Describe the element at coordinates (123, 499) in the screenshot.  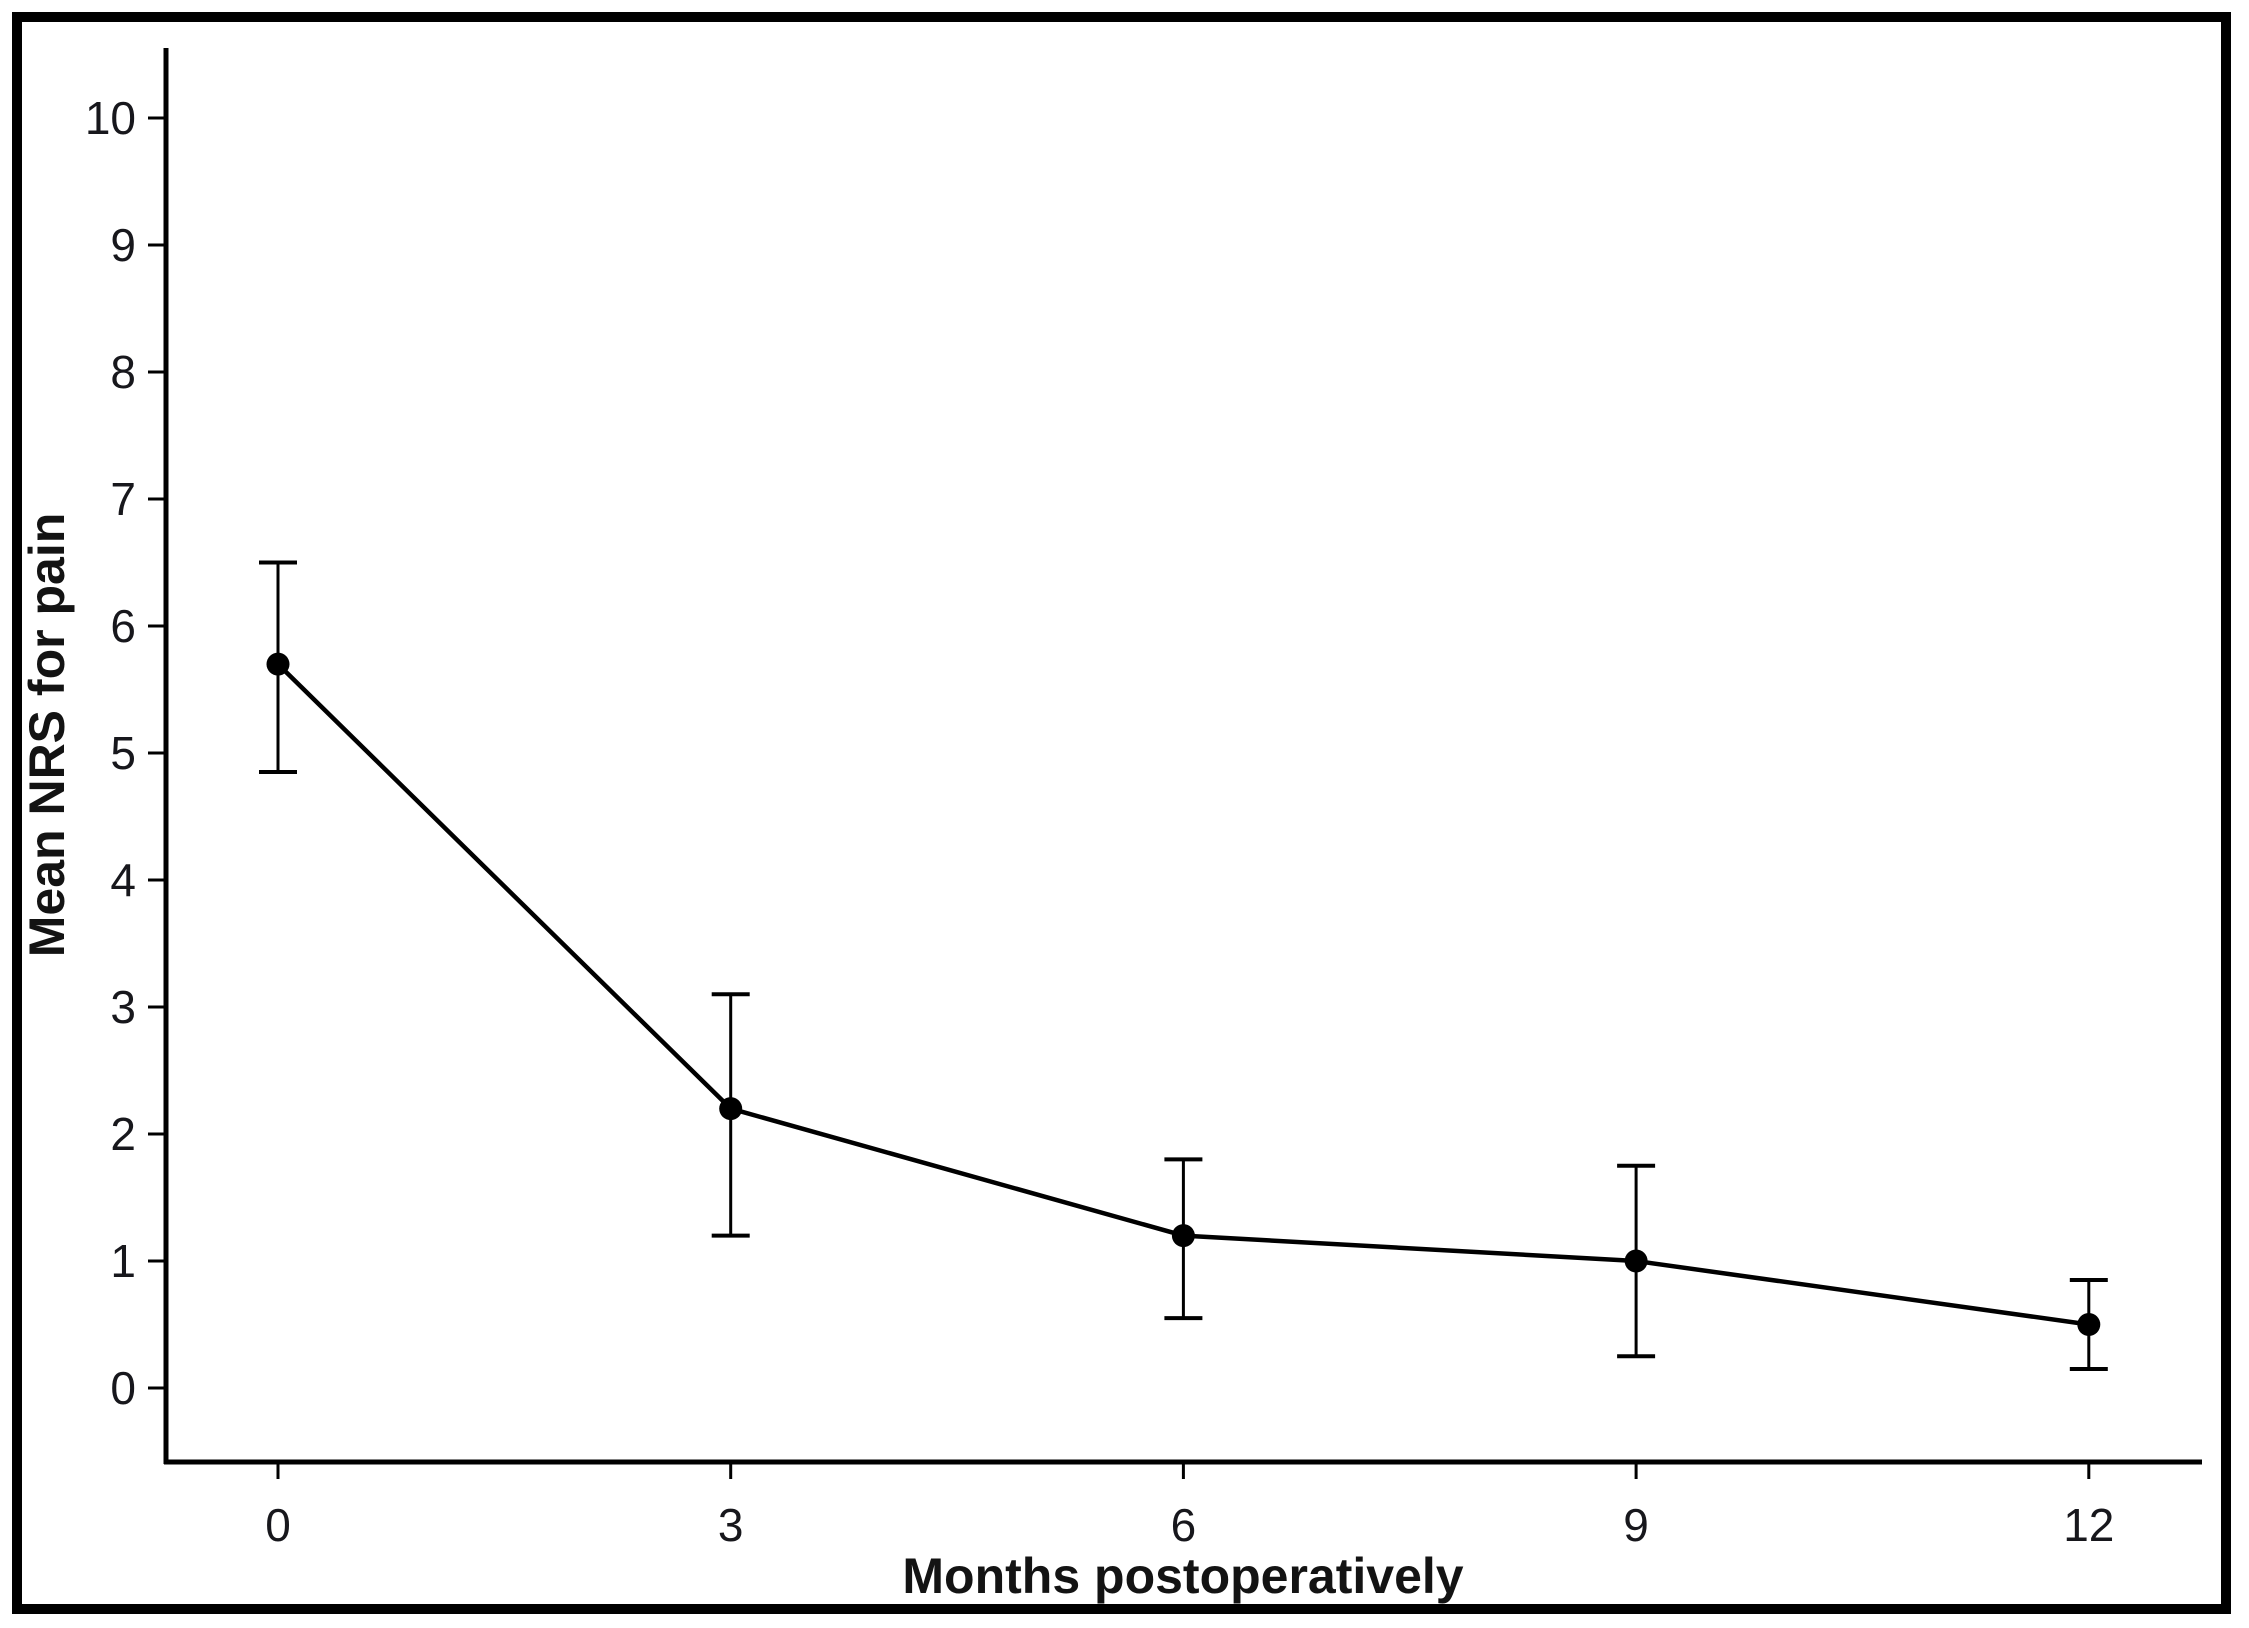
I see `y-tick-label: 7` at that location.